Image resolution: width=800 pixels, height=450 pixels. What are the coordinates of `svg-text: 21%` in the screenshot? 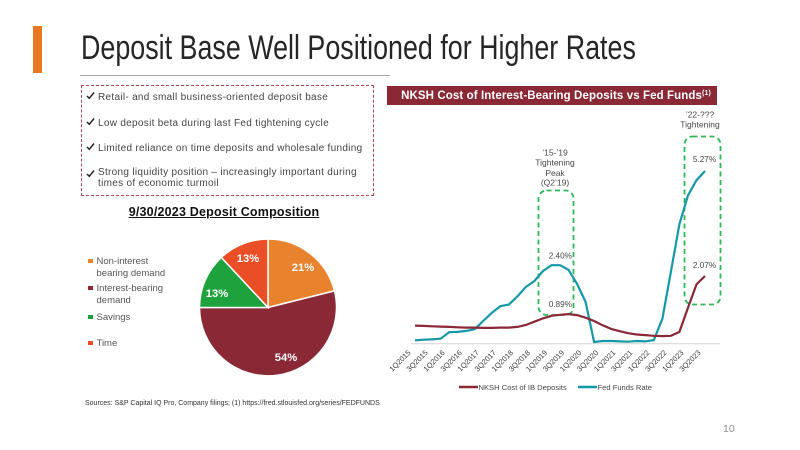 It's located at (303, 268).